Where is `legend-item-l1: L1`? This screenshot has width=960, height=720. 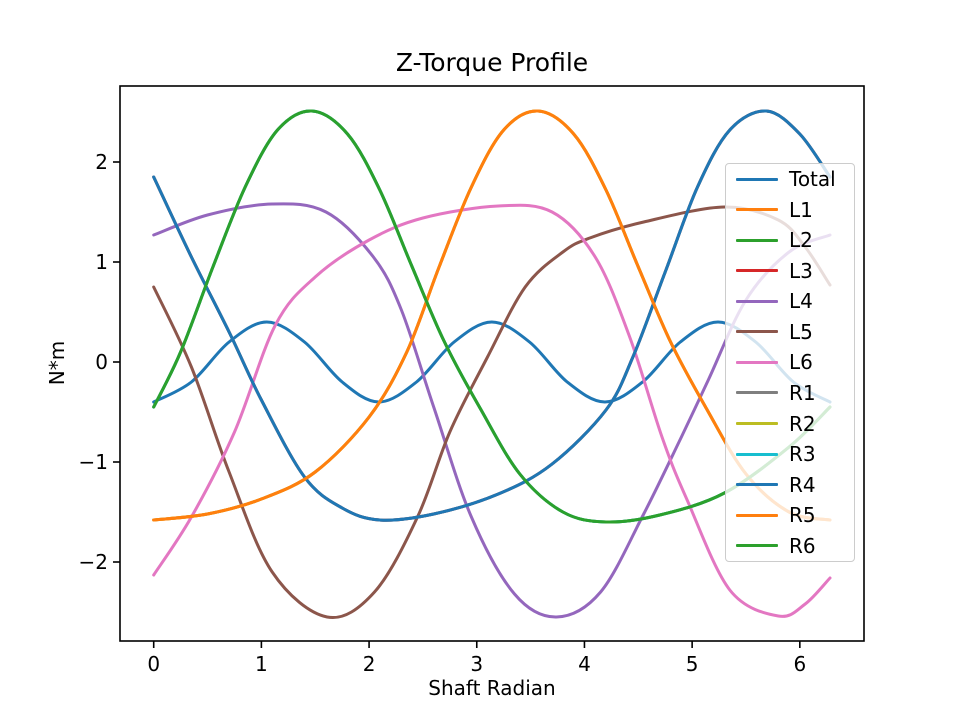
legend-item-l1: L1 is located at coordinates (790, 210).